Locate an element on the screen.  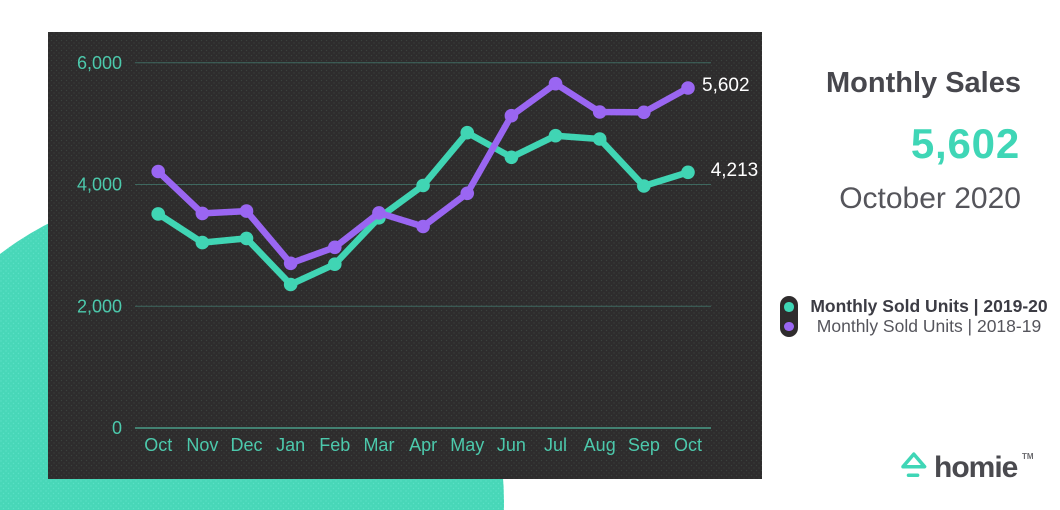
svg-text: May is located at coordinates (467, 445).